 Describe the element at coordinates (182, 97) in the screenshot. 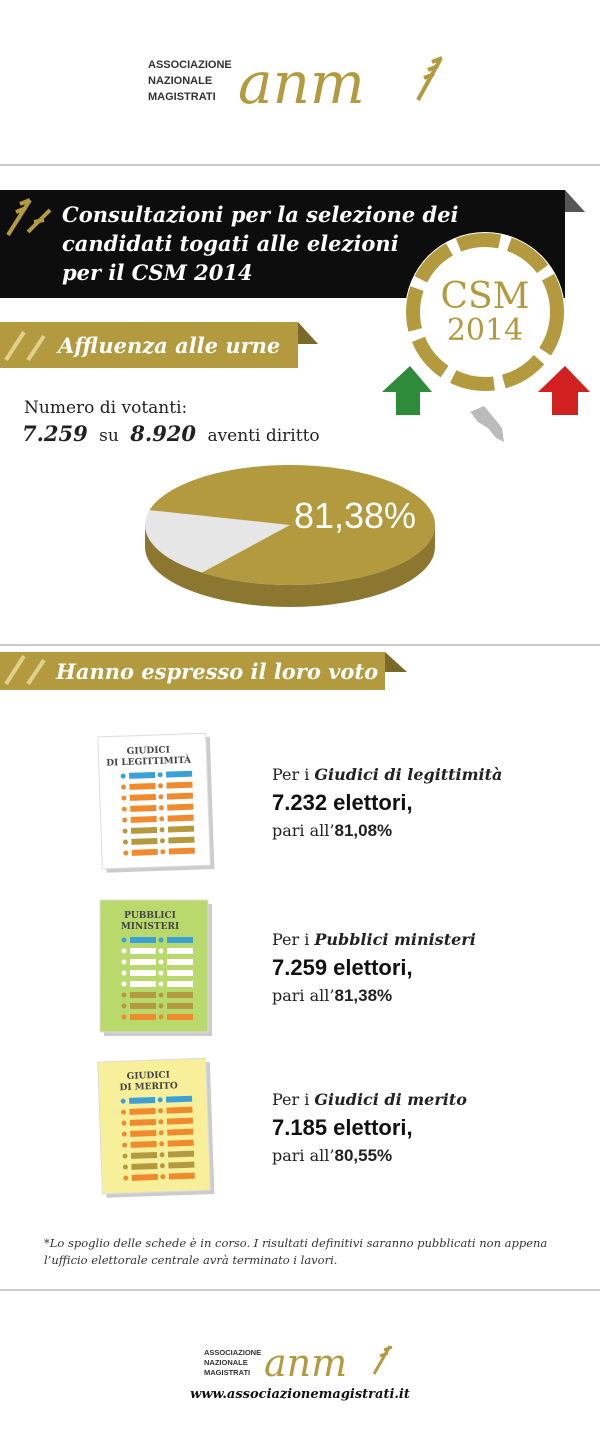

I see `org-line: MAGISTRATI` at that location.